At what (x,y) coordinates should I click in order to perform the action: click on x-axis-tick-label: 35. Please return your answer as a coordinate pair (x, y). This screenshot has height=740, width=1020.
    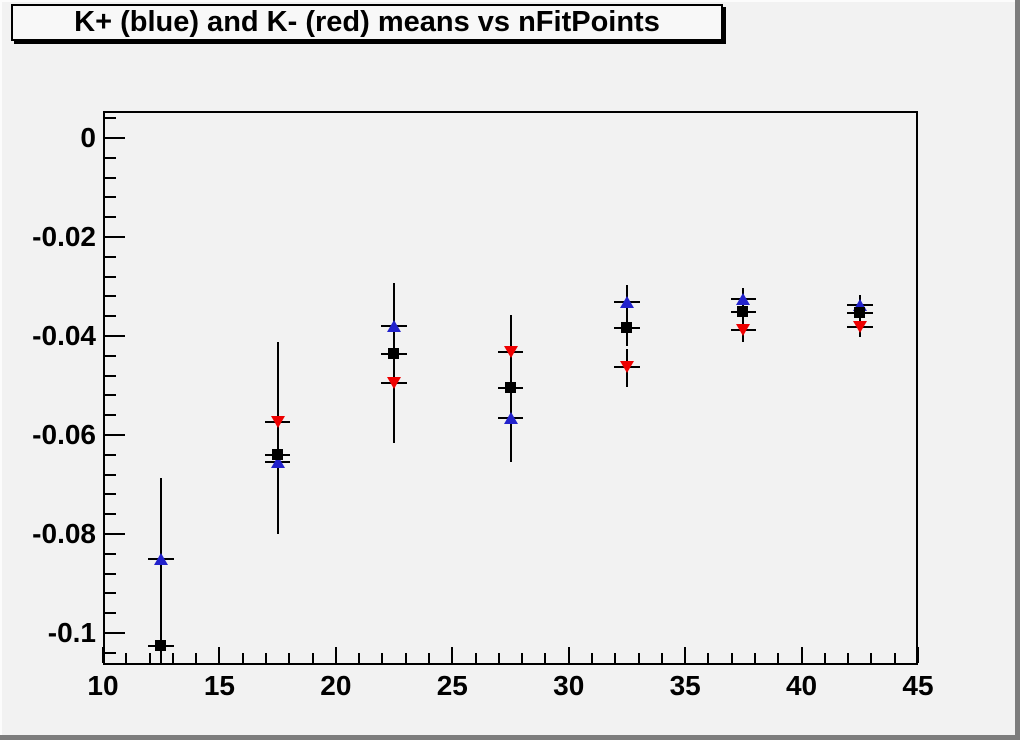
    Looking at the image, I should click on (685, 685).